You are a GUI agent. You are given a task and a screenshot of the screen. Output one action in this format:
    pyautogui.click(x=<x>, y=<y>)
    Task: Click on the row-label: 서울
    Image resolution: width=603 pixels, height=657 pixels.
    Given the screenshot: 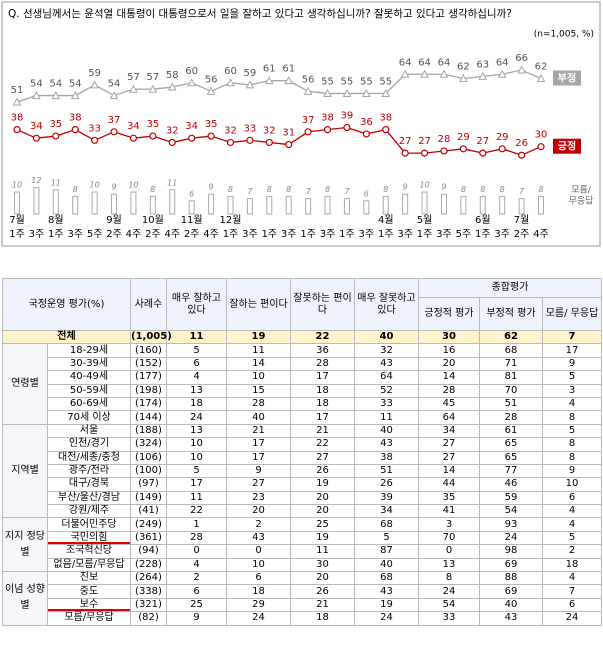 What is the action you would take?
    pyautogui.click(x=89, y=431)
    